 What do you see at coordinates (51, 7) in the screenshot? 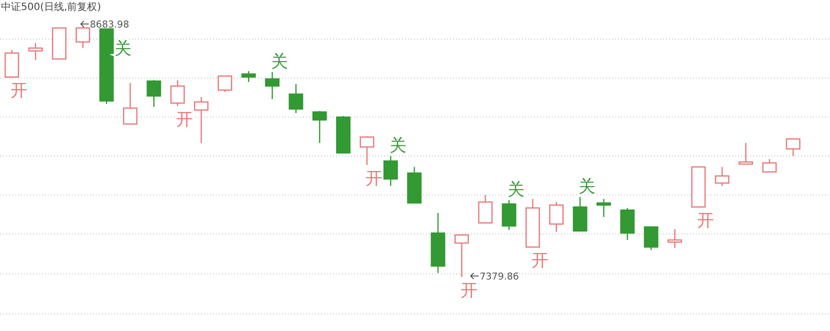
I see `chart-title: 中证500(日线,前复权)` at bounding box center [51, 7].